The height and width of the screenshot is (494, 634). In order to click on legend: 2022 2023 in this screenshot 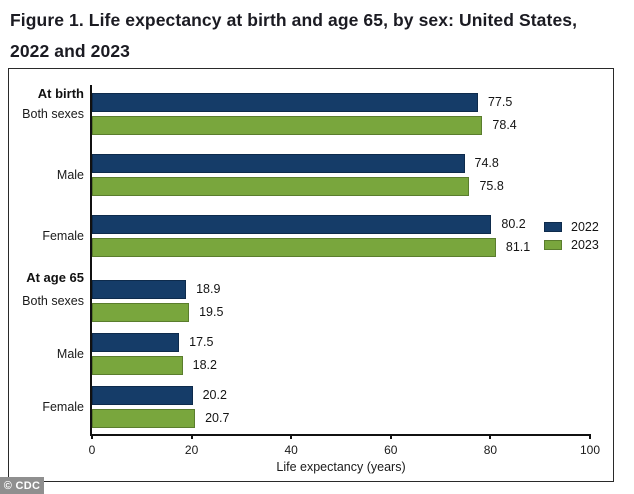, I will do `click(571, 239)`.